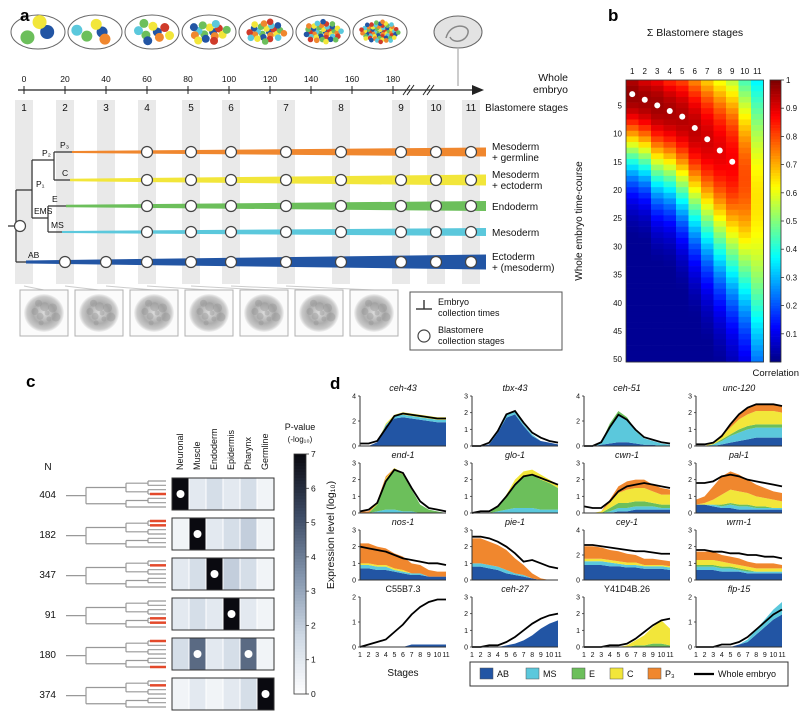  Describe the element at coordinates (40, 184) in the screenshot. I see `svg-text: P₁` at that location.